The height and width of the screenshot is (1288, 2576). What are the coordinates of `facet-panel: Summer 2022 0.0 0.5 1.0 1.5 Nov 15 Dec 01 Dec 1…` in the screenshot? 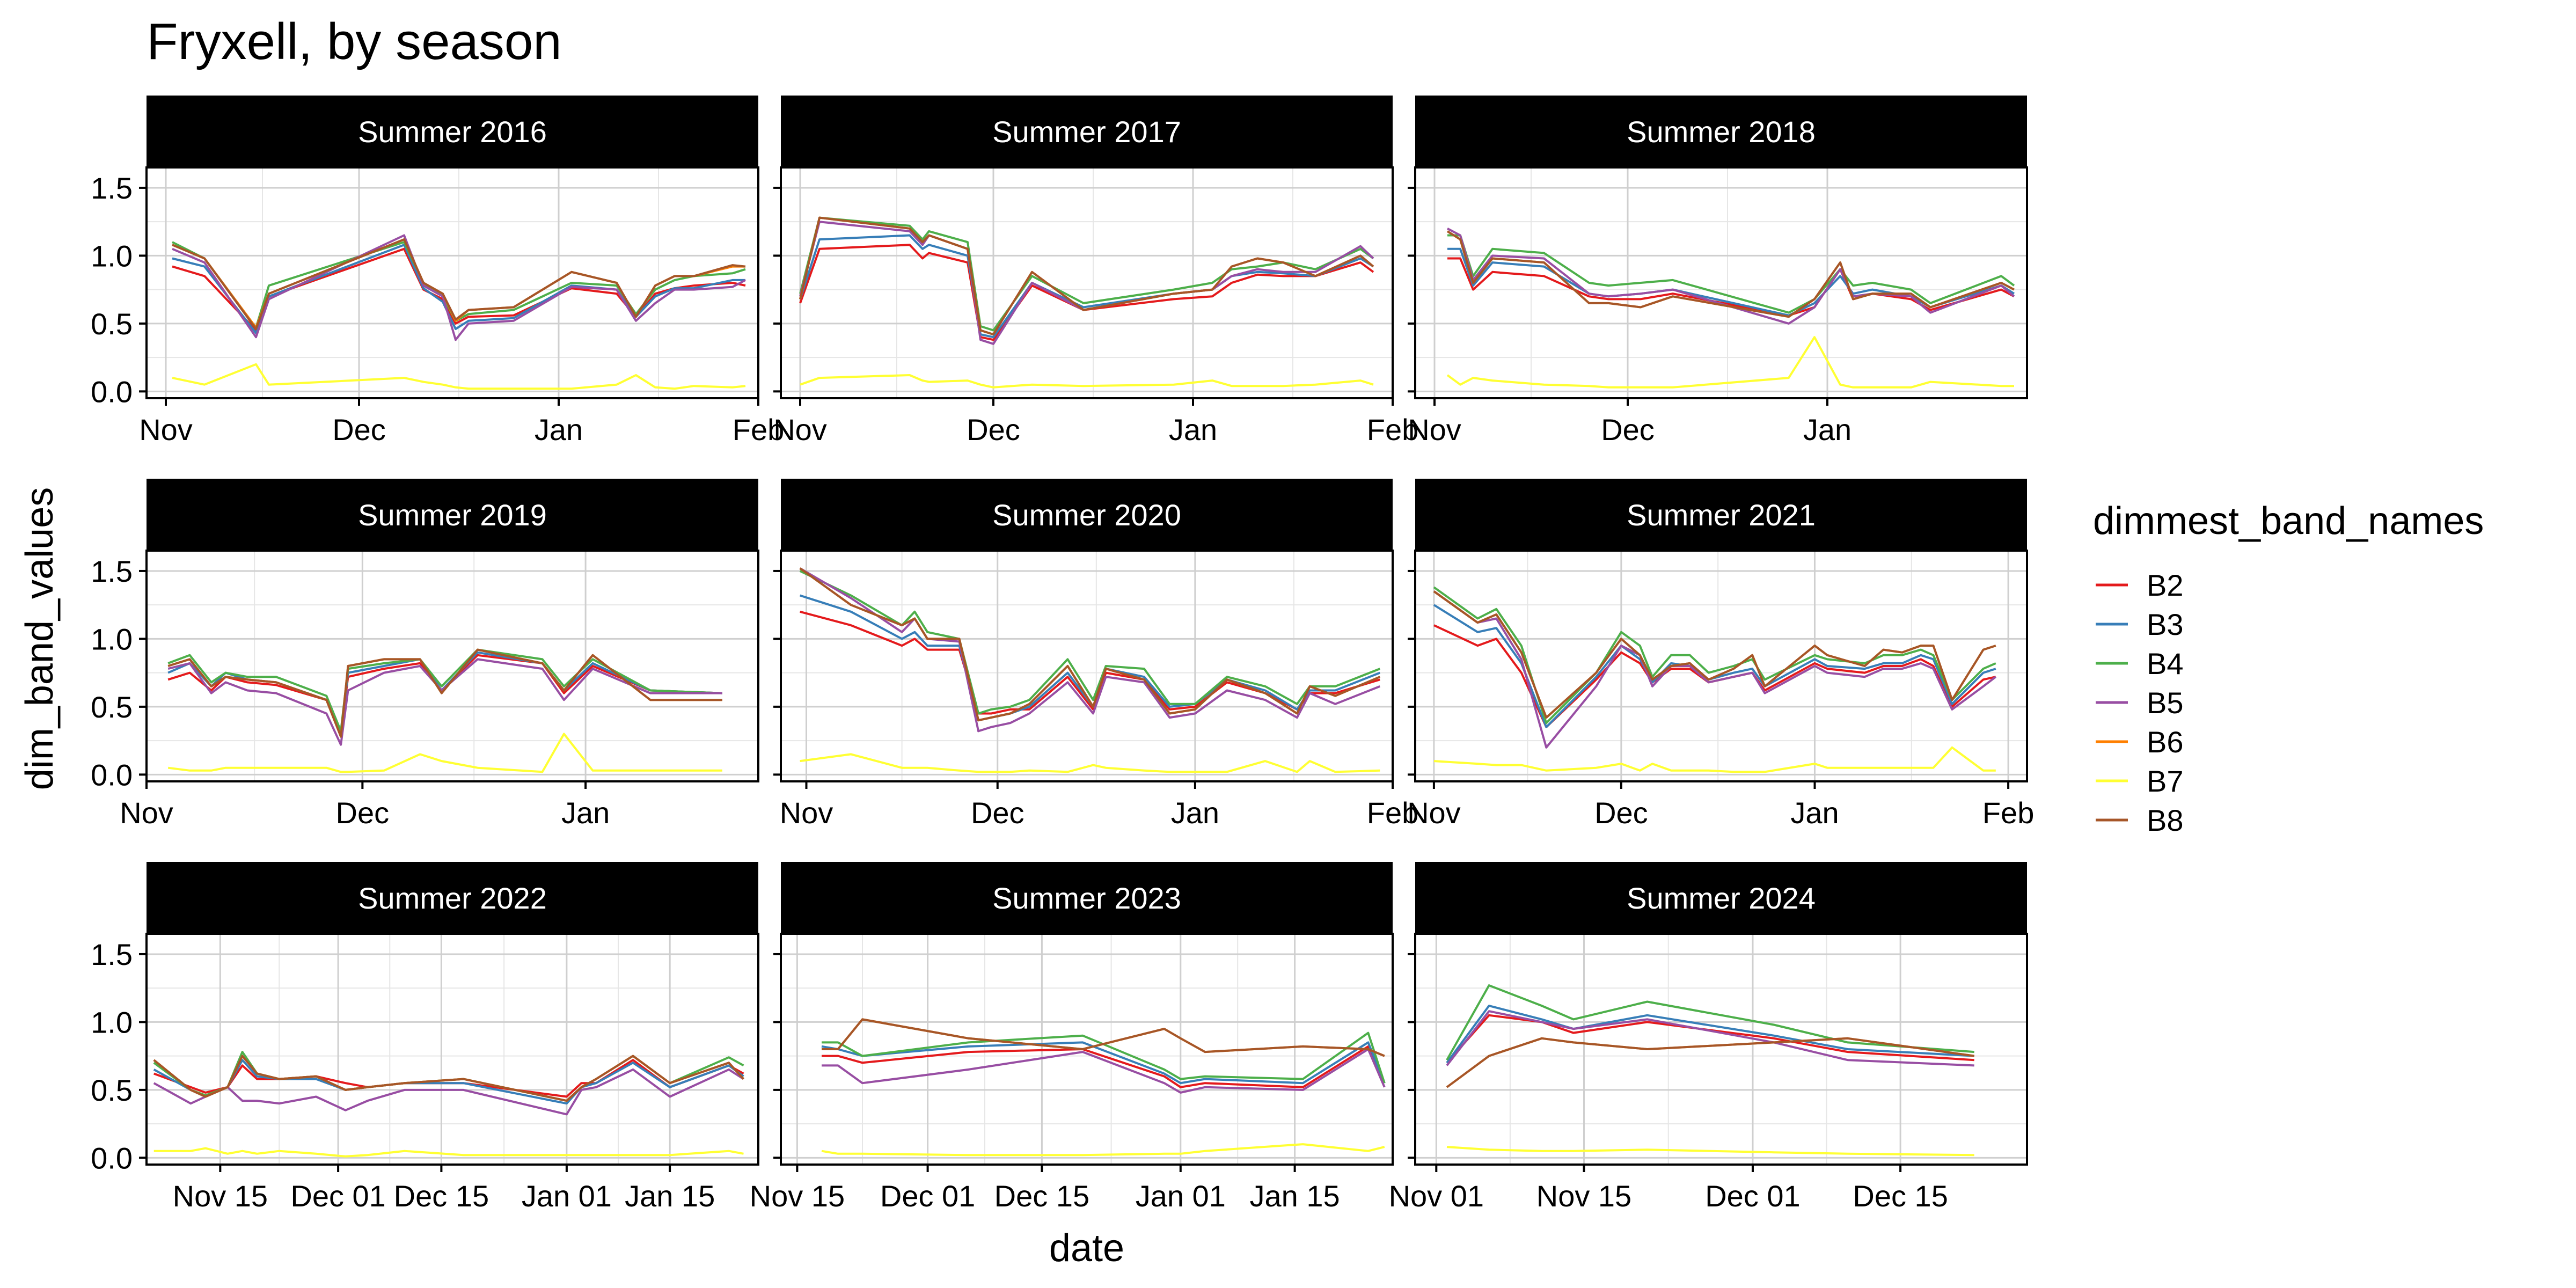 It's located at (425, 1037).